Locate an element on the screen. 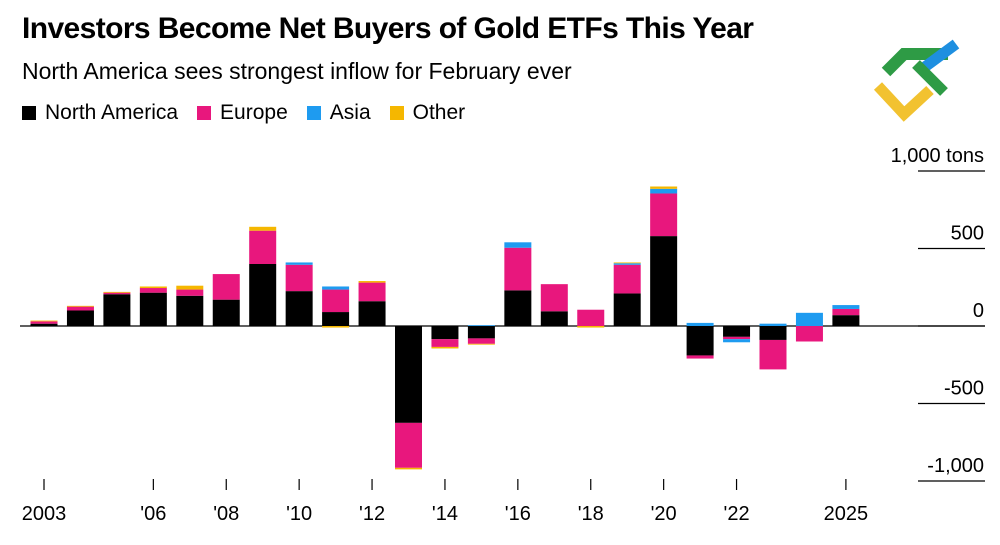 Image resolution: width=1000 pixels, height=545 pixels. legend-item-north-america: North America is located at coordinates (100, 113).